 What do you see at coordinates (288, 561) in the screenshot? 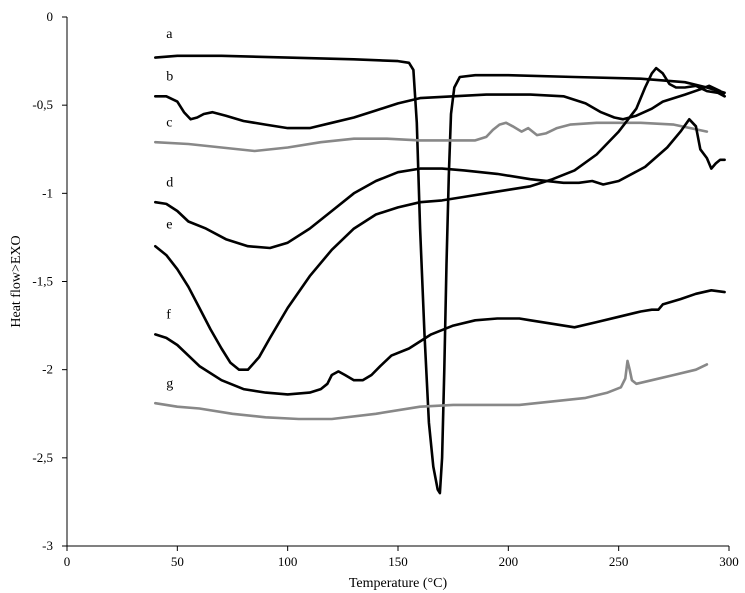
I see `x-tick-label: 100` at bounding box center [288, 561].